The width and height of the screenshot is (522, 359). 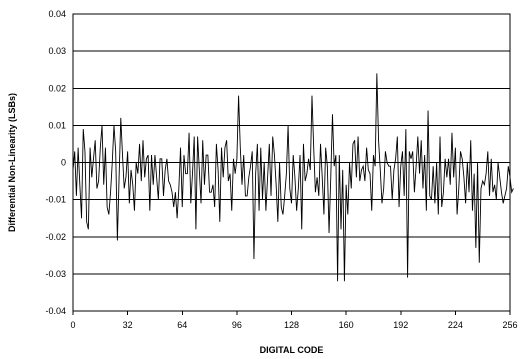 What do you see at coordinates (57, 51) in the screenshot?
I see `y-tick-label-1: 0.03` at bounding box center [57, 51].